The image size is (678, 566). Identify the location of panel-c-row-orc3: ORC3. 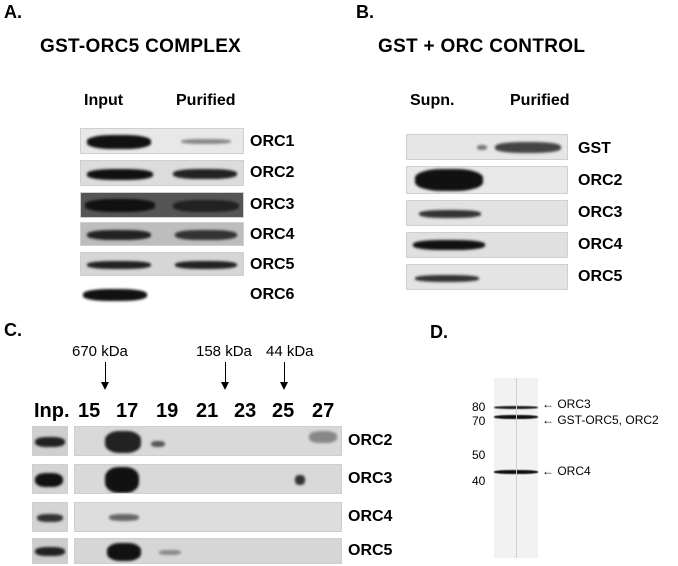
(370, 478).